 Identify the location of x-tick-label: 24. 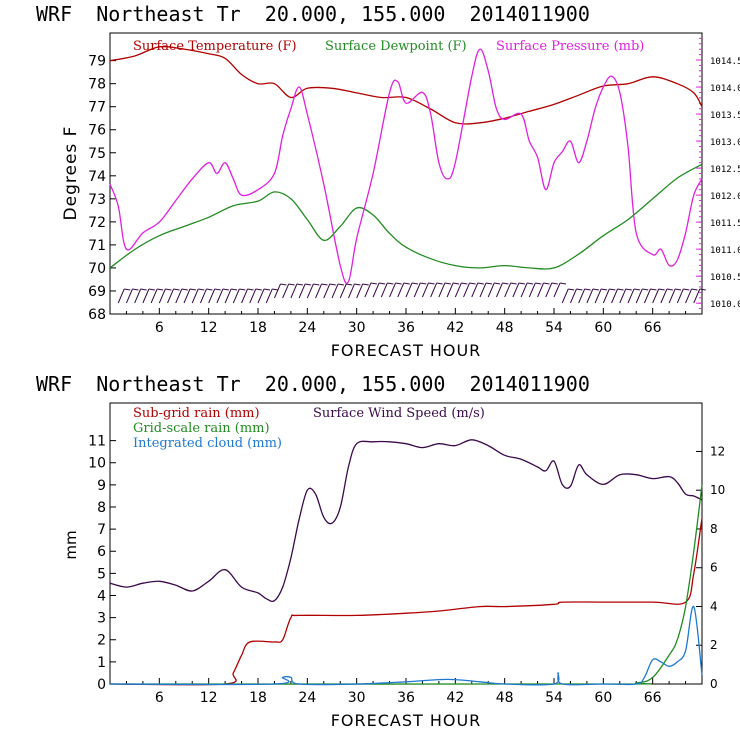
(307, 698).